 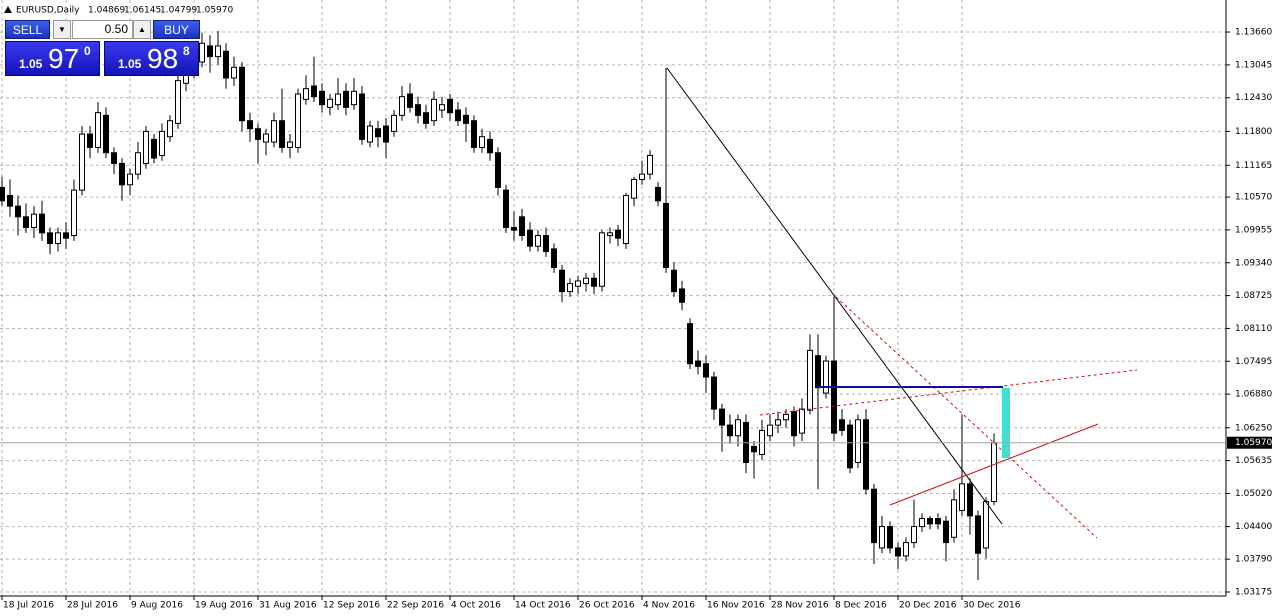 What do you see at coordinates (800, 606) in the screenshot?
I see `x-tick-label: 28 Nov 2016` at bounding box center [800, 606].